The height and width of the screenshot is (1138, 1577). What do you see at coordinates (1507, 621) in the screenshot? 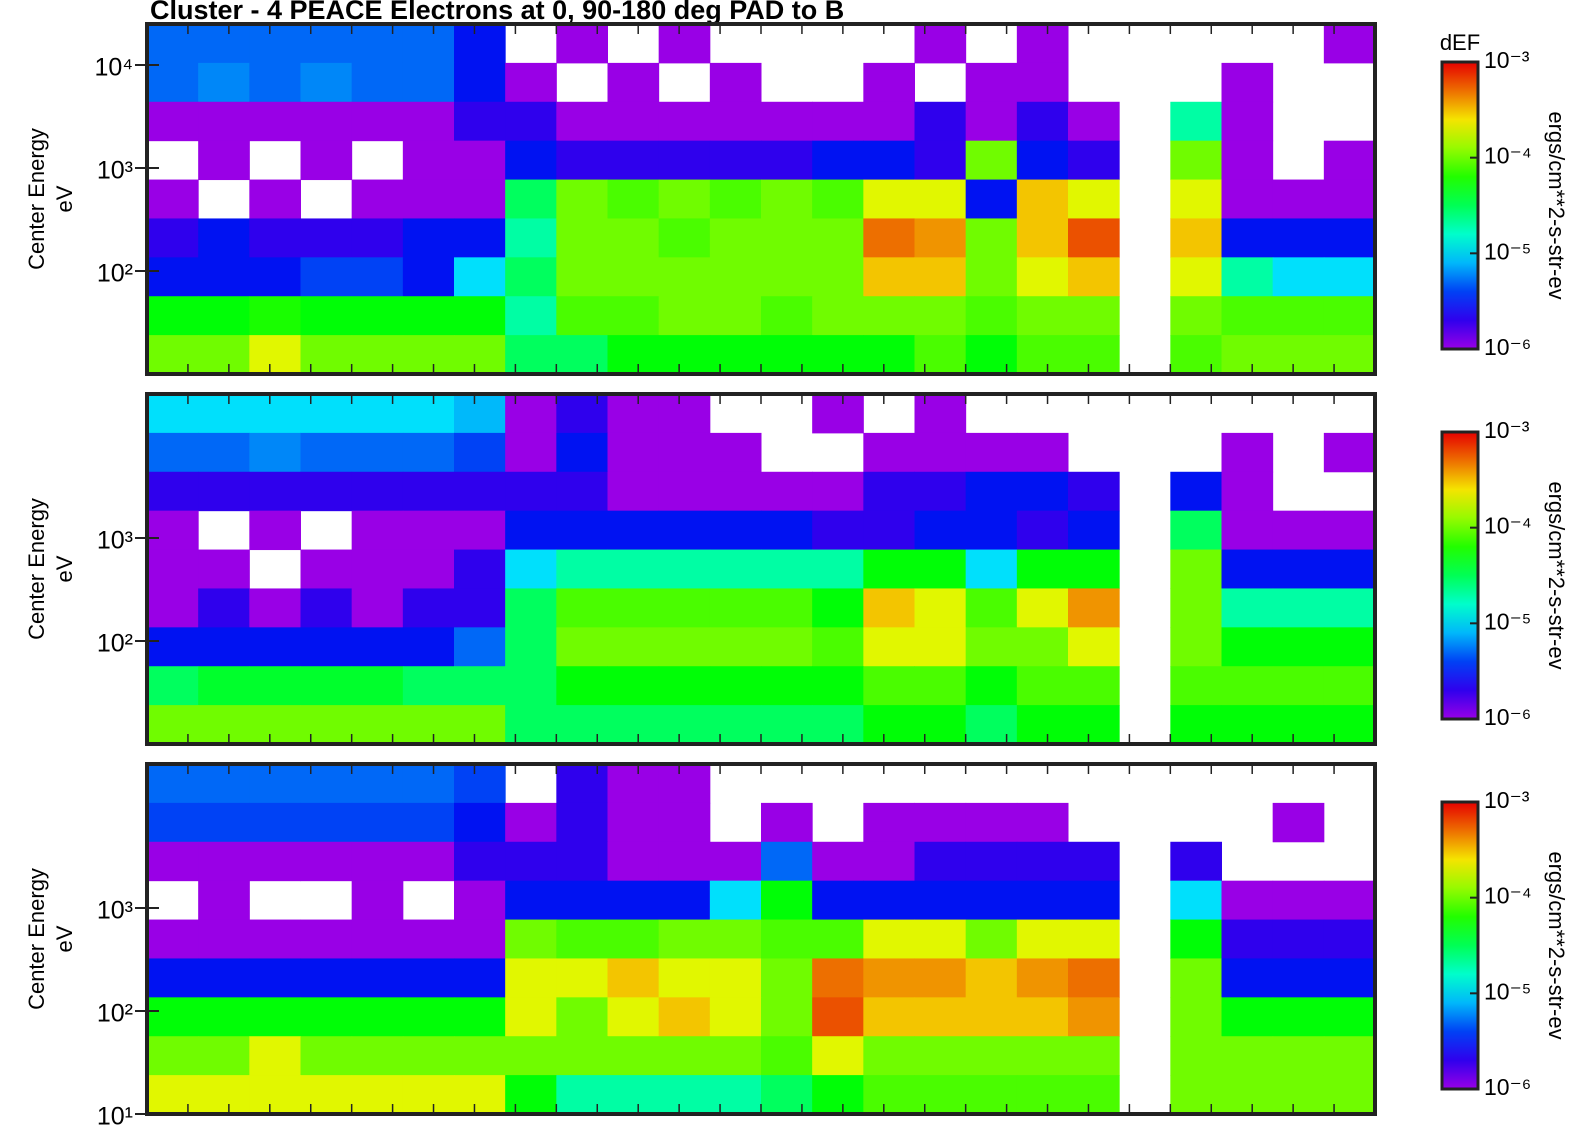
I see `colorbar-tick-label: 10⁻⁵` at bounding box center [1507, 621].